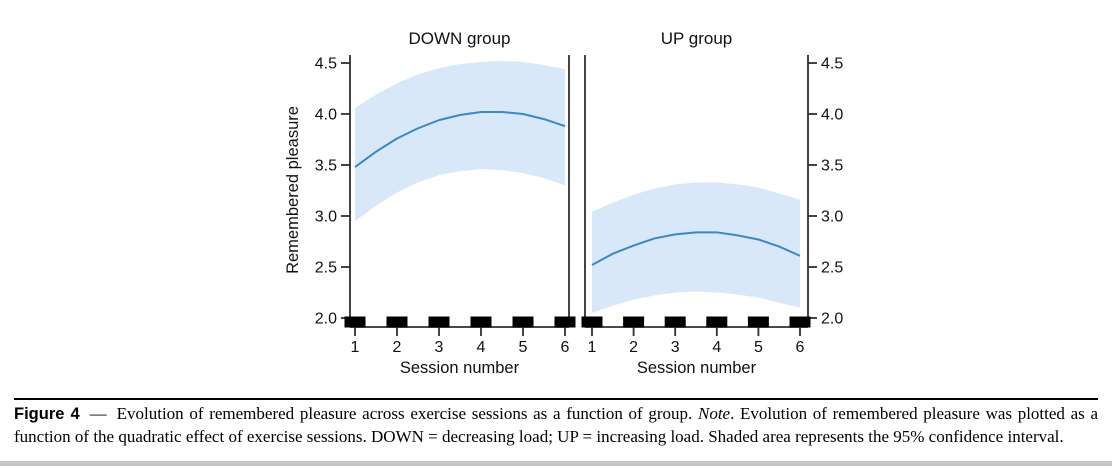  What do you see at coordinates (556, 463) in the screenshot?
I see `page-bottom-edge` at bounding box center [556, 463].